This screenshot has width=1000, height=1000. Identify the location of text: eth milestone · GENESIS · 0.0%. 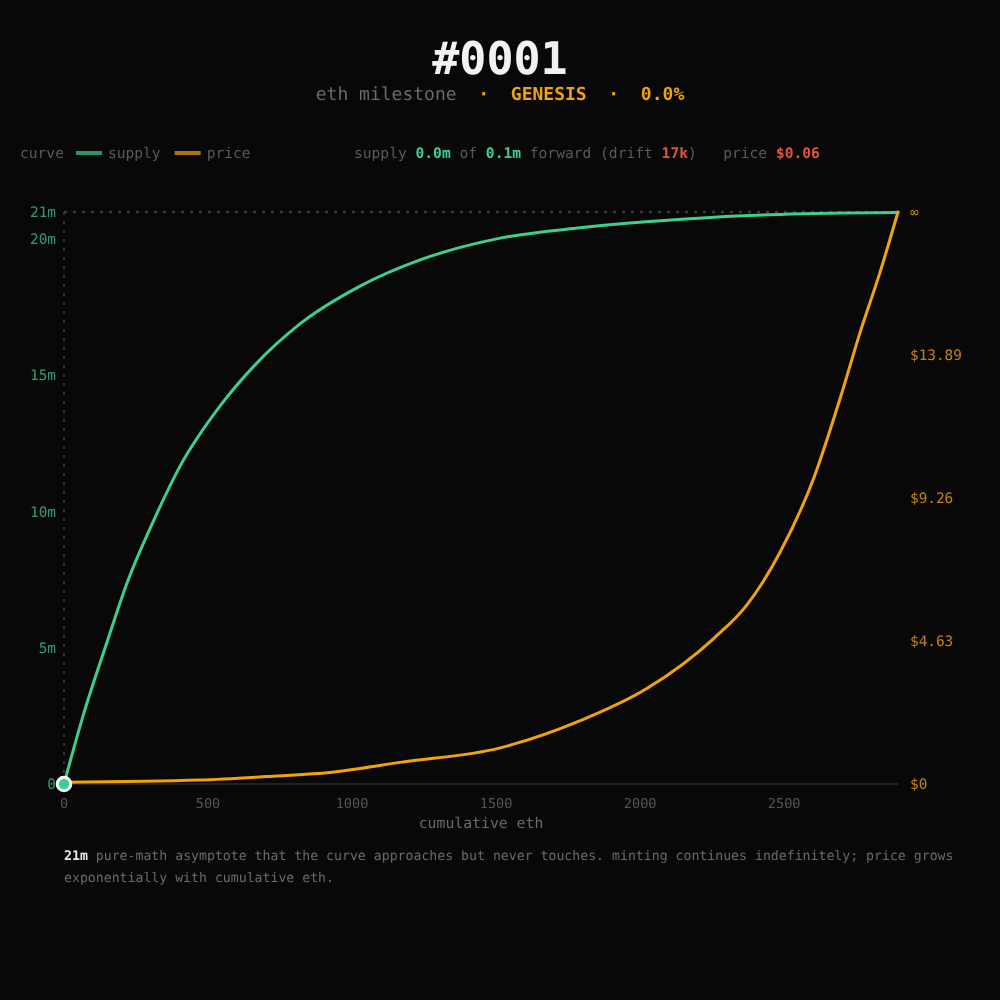
(500, 96).